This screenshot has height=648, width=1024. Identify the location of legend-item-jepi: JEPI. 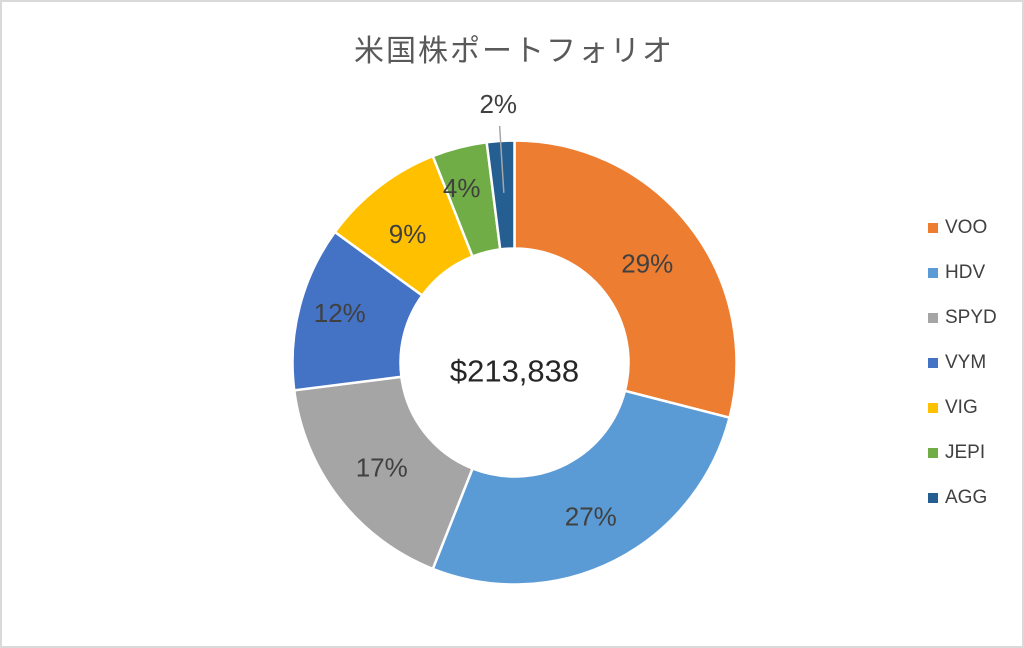
(962, 453).